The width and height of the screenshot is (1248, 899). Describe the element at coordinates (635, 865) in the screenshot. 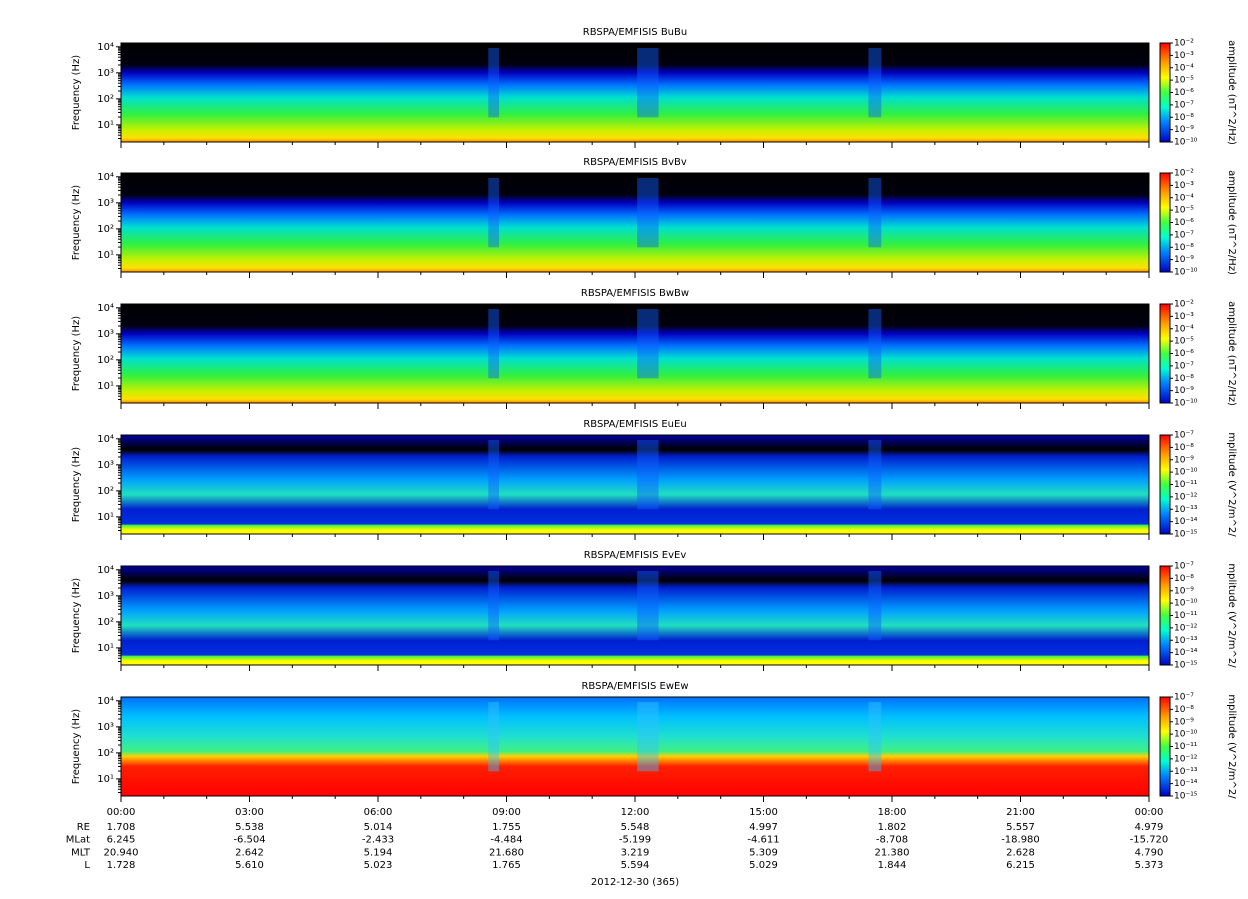

I see `ephemeris-value: 5.594` at that location.